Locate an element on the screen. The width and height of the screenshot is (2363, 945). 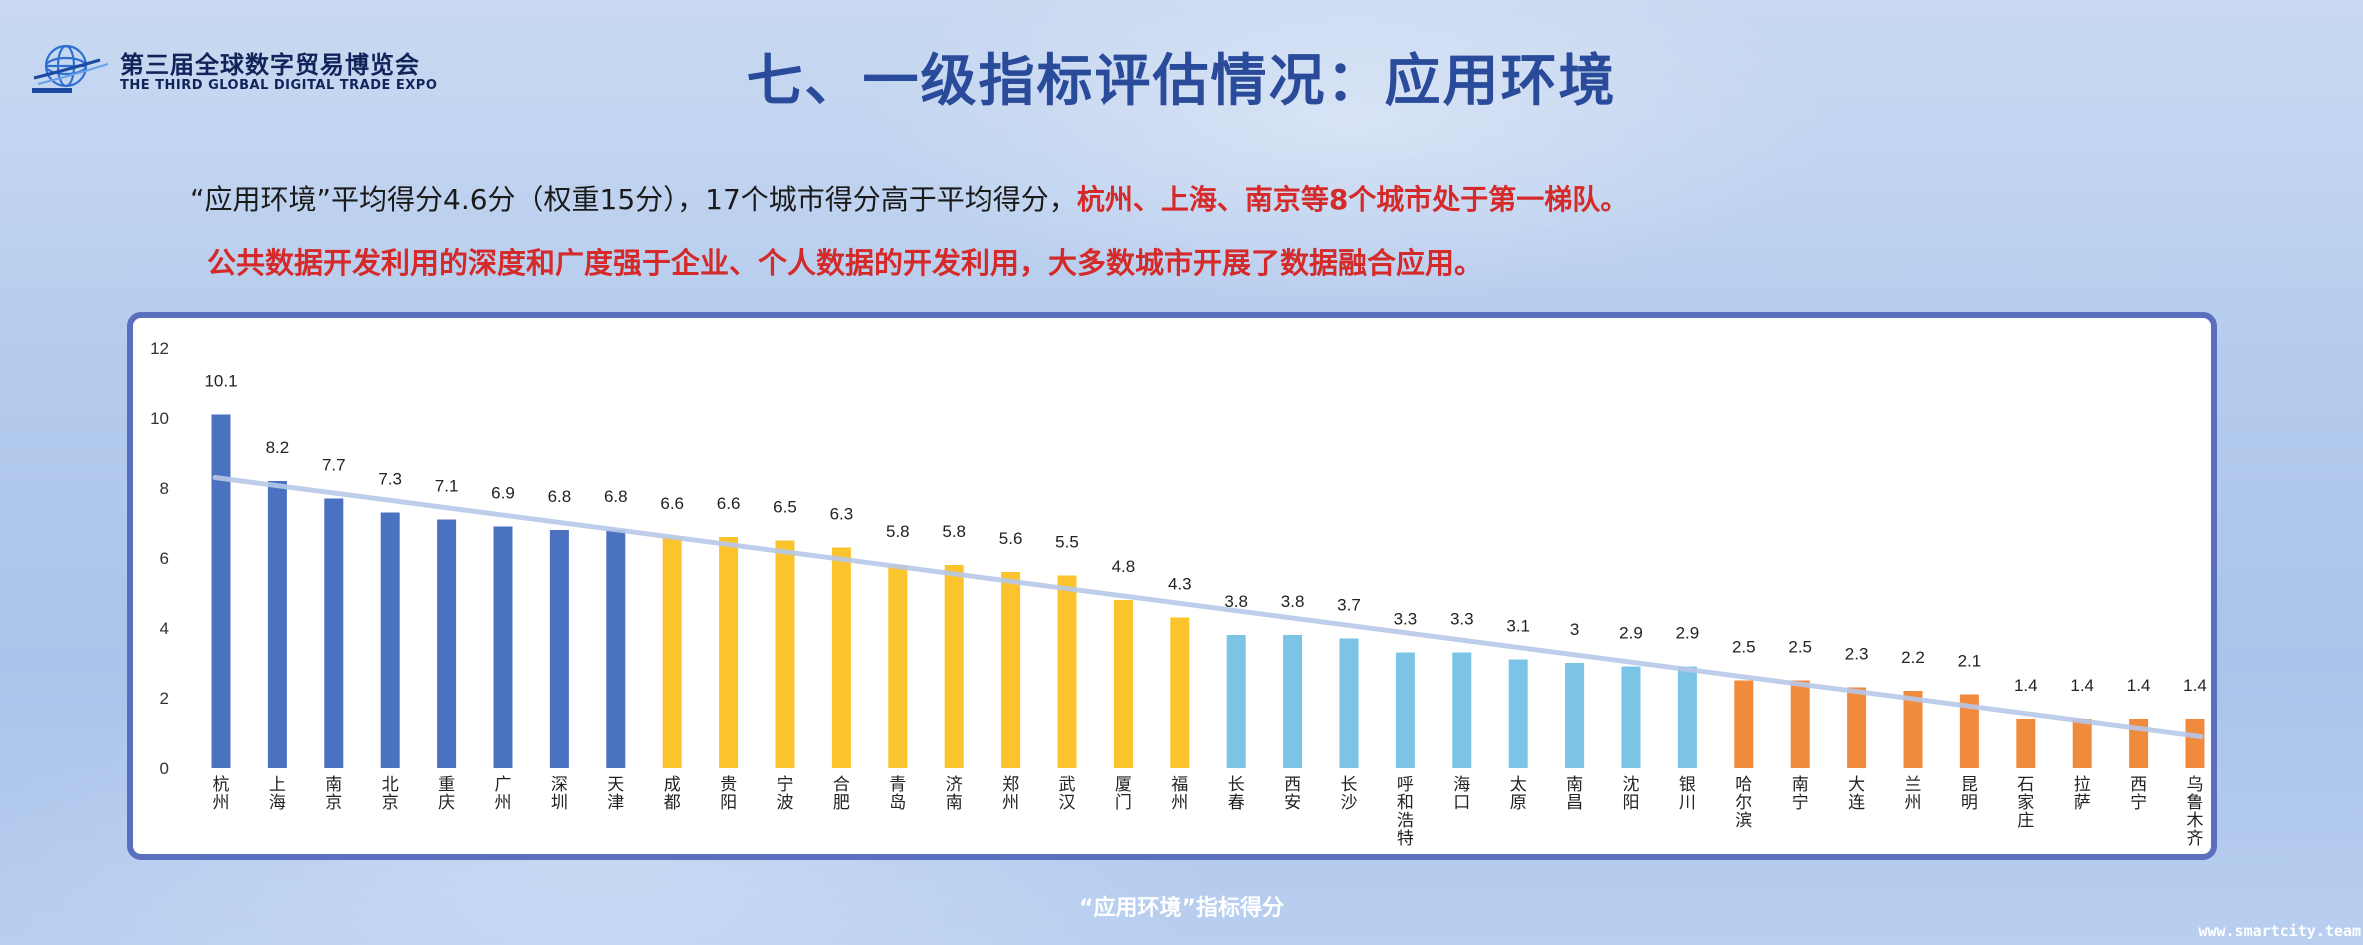
watermark: www.smartcity.team is located at coordinates (2279, 931).